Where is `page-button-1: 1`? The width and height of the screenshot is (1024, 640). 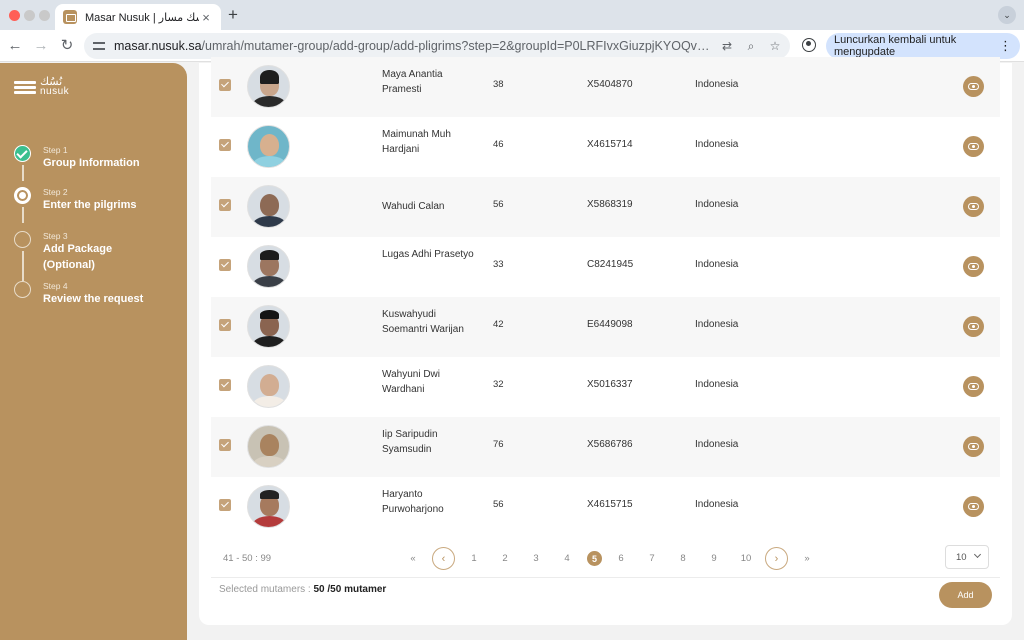 page-button-1: 1 is located at coordinates (474, 558).